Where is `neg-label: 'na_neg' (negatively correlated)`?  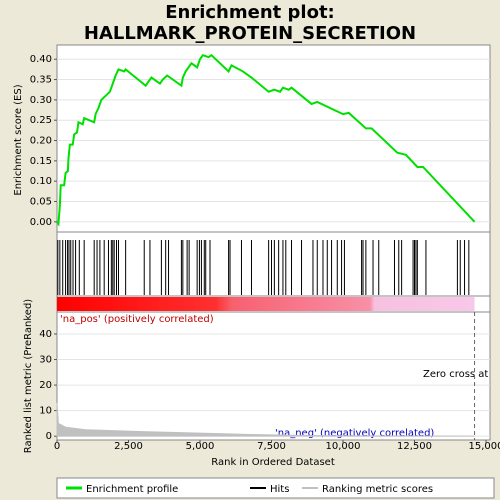
neg-label: 'na_neg' (negatively correlated) is located at coordinates (354, 433).